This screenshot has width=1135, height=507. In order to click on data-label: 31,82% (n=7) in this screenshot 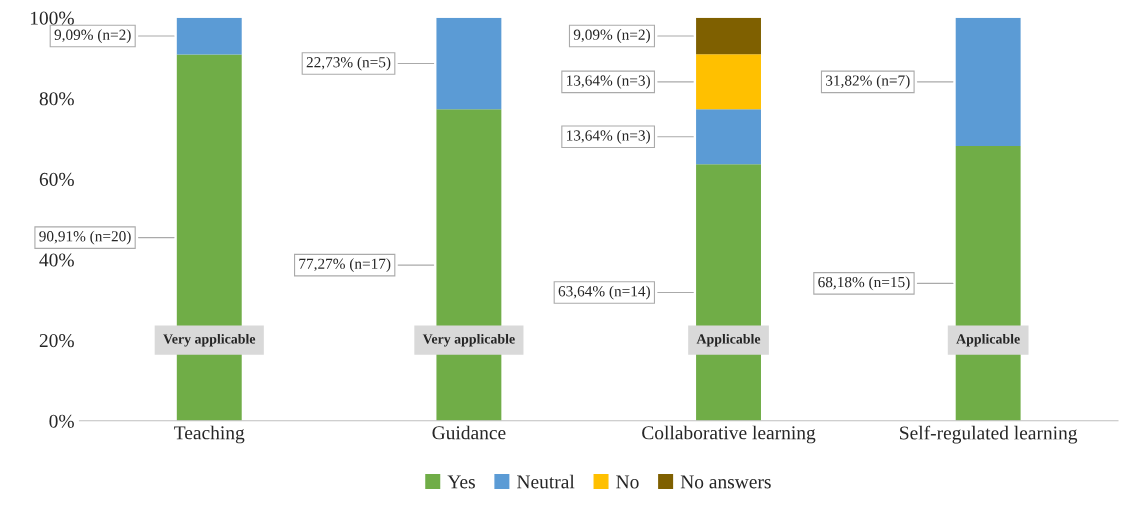, I will do `click(868, 81)`.